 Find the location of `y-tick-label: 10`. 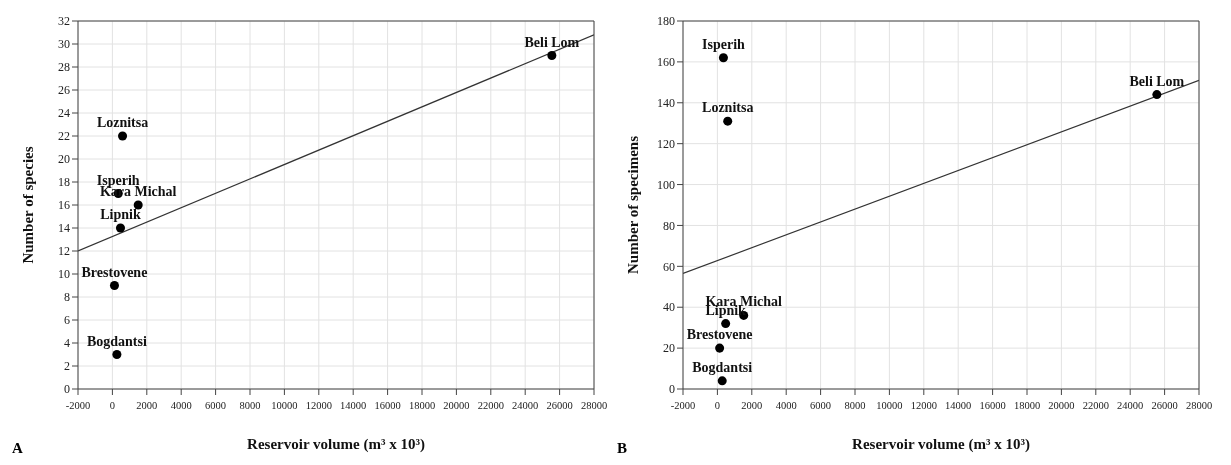

y-tick-label: 10 is located at coordinates (64, 274).